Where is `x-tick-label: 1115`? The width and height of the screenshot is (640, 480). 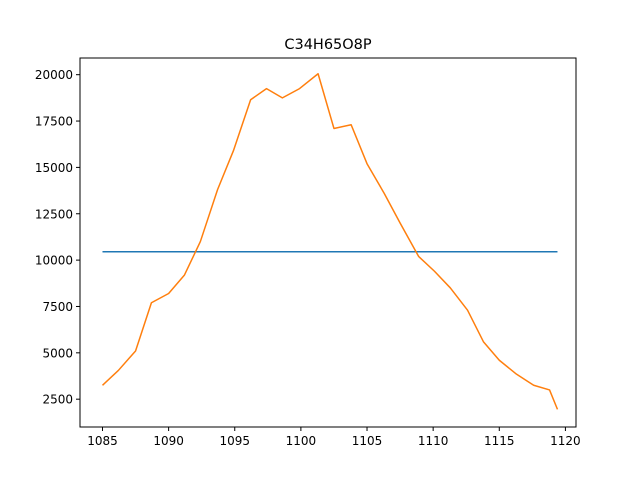
x-tick-label: 1115 is located at coordinates (499, 441).